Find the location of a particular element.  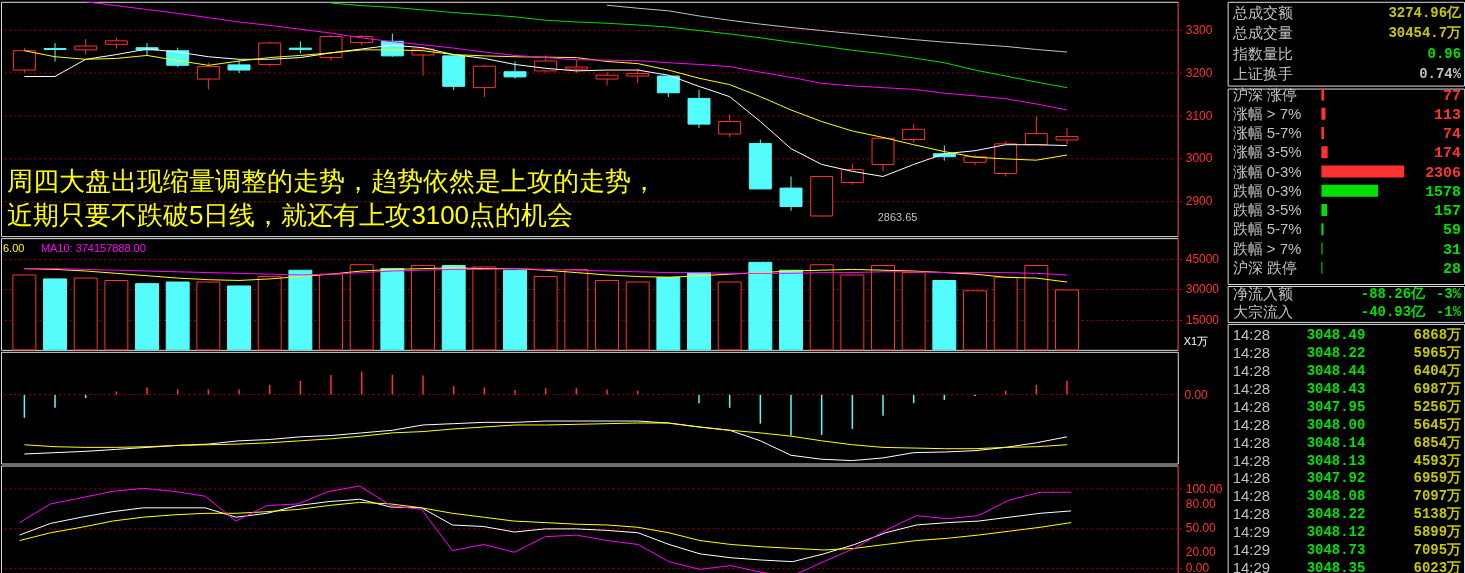

y-tick-label: 跌幅 0-3% is located at coordinates (1267, 190).